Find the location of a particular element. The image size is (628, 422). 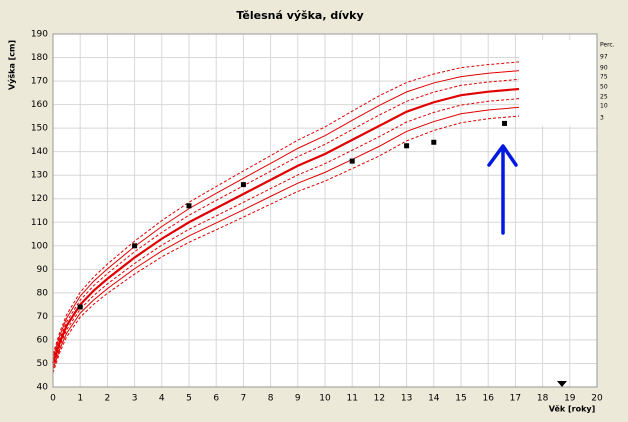

x-tick-label: 12 is located at coordinates (379, 399).